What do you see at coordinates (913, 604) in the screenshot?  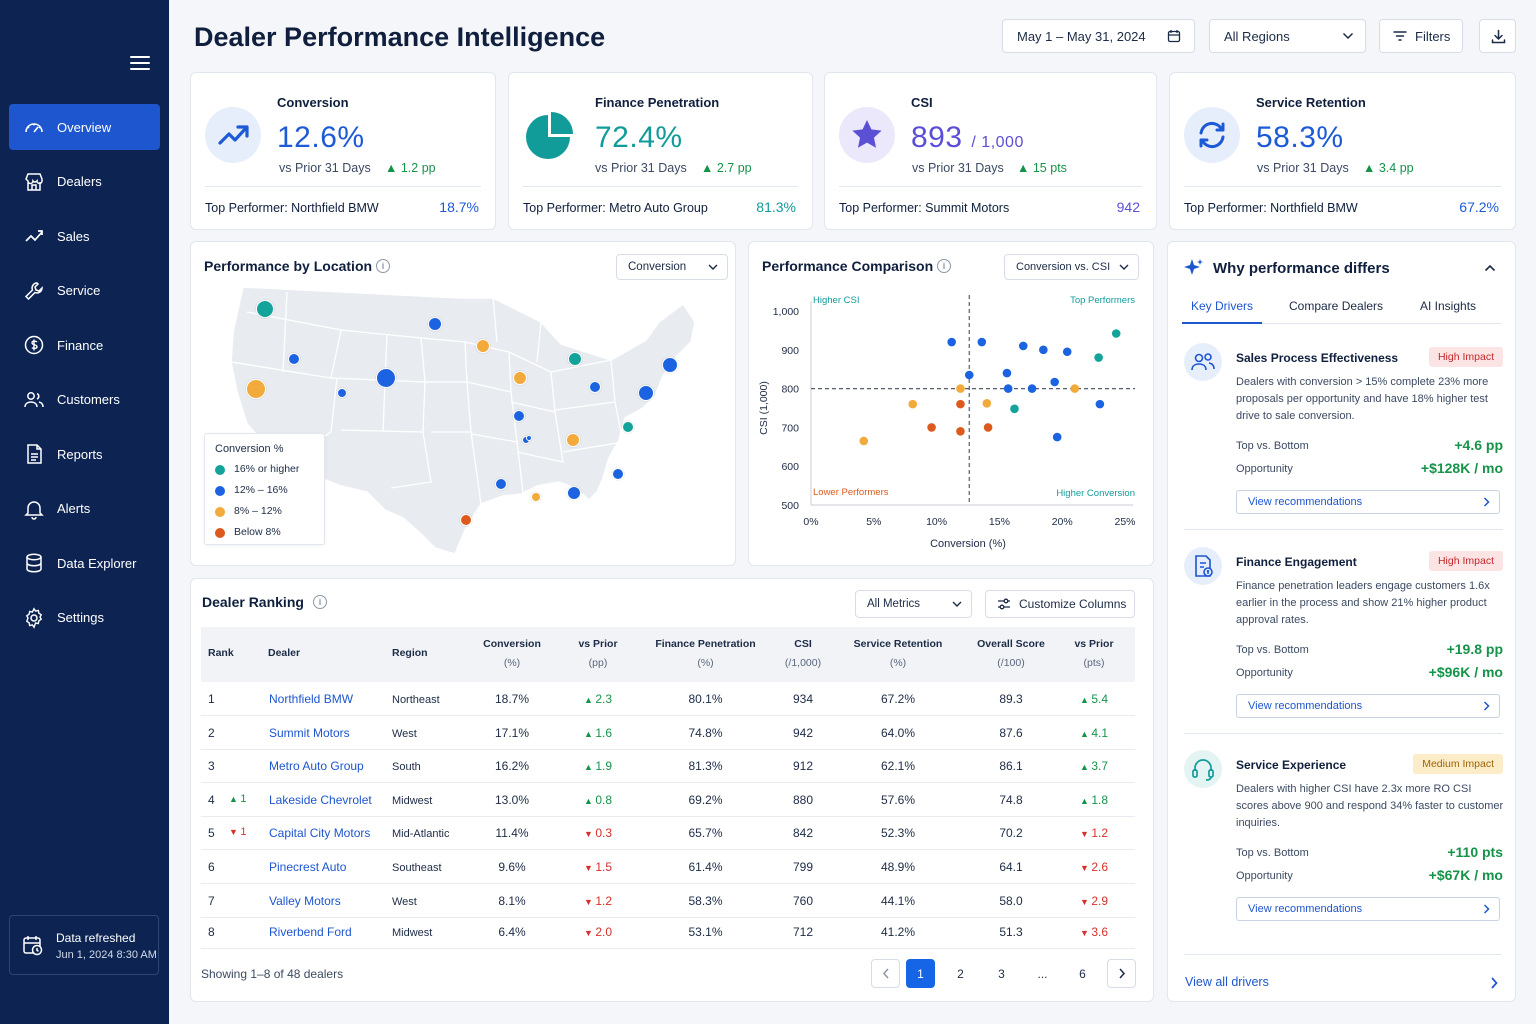 I see `ranking-metric-select: All Metrics` at bounding box center [913, 604].